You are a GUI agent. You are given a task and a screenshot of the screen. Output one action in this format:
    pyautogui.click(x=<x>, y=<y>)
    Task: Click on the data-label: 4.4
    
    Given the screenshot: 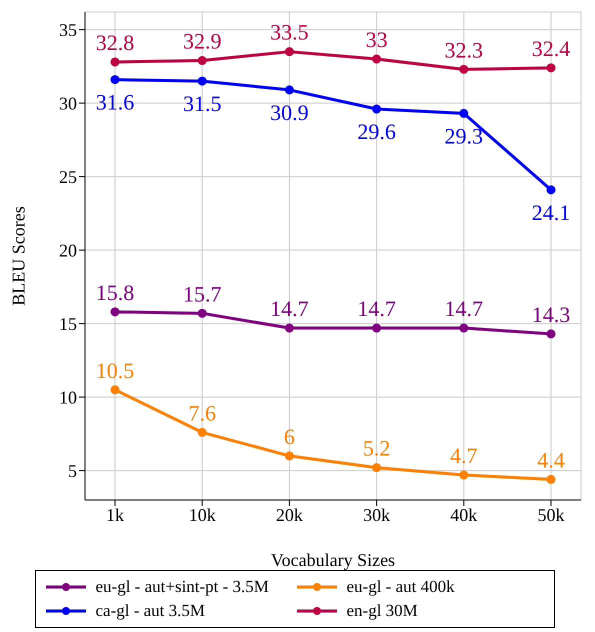 What is the action you would take?
    pyautogui.click(x=551, y=459)
    